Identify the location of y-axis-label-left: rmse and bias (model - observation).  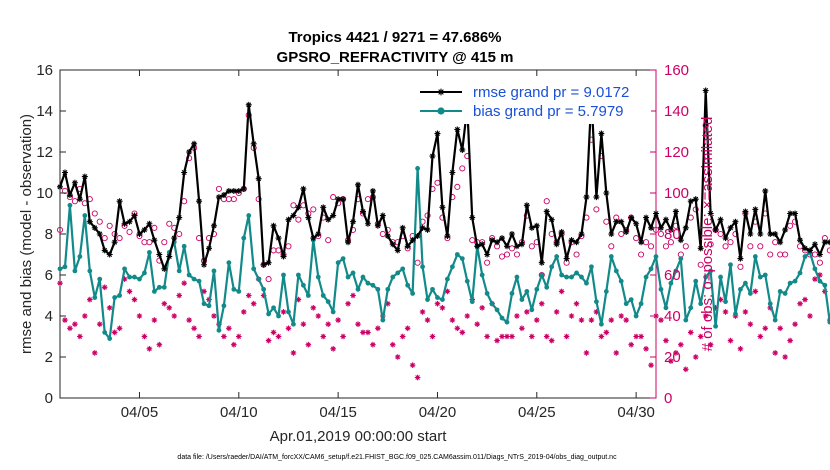
(26, 234).